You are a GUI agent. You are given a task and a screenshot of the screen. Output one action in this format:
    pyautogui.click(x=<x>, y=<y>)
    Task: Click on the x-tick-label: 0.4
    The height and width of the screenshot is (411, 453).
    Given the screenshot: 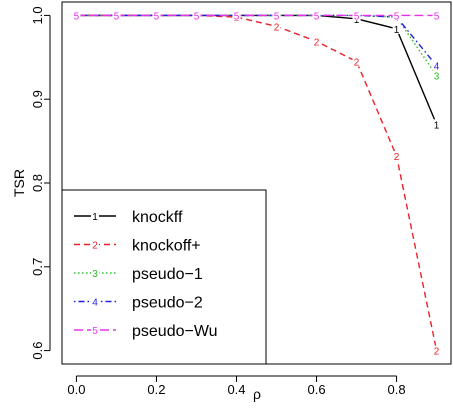 What is the action you would take?
    pyautogui.click(x=236, y=389)
    